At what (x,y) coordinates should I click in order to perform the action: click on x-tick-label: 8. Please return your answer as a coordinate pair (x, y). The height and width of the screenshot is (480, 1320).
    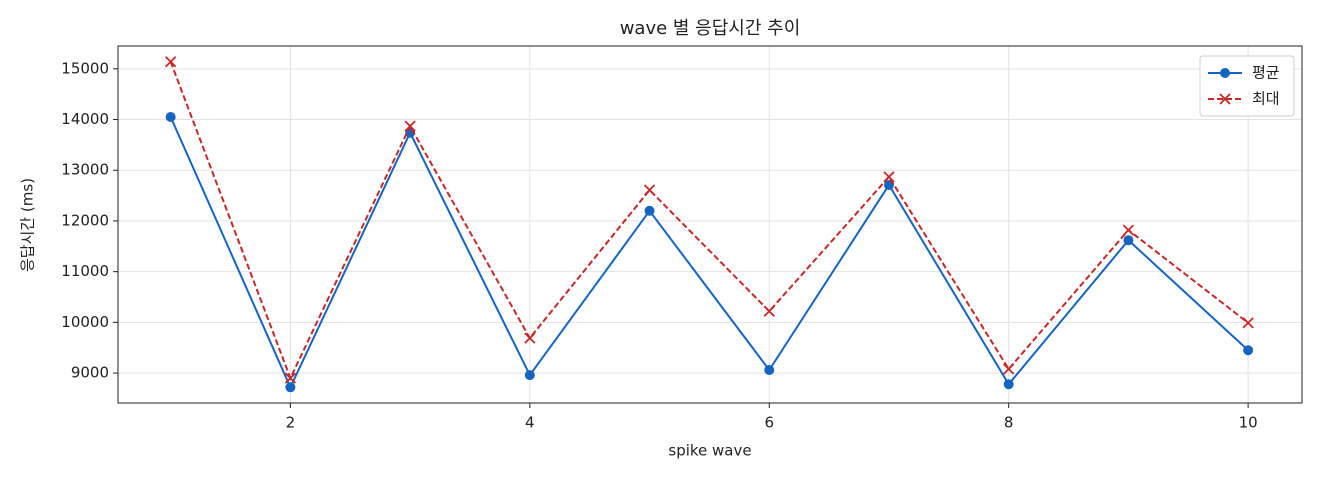
    Looking at the image, I should click on (1009, 423).